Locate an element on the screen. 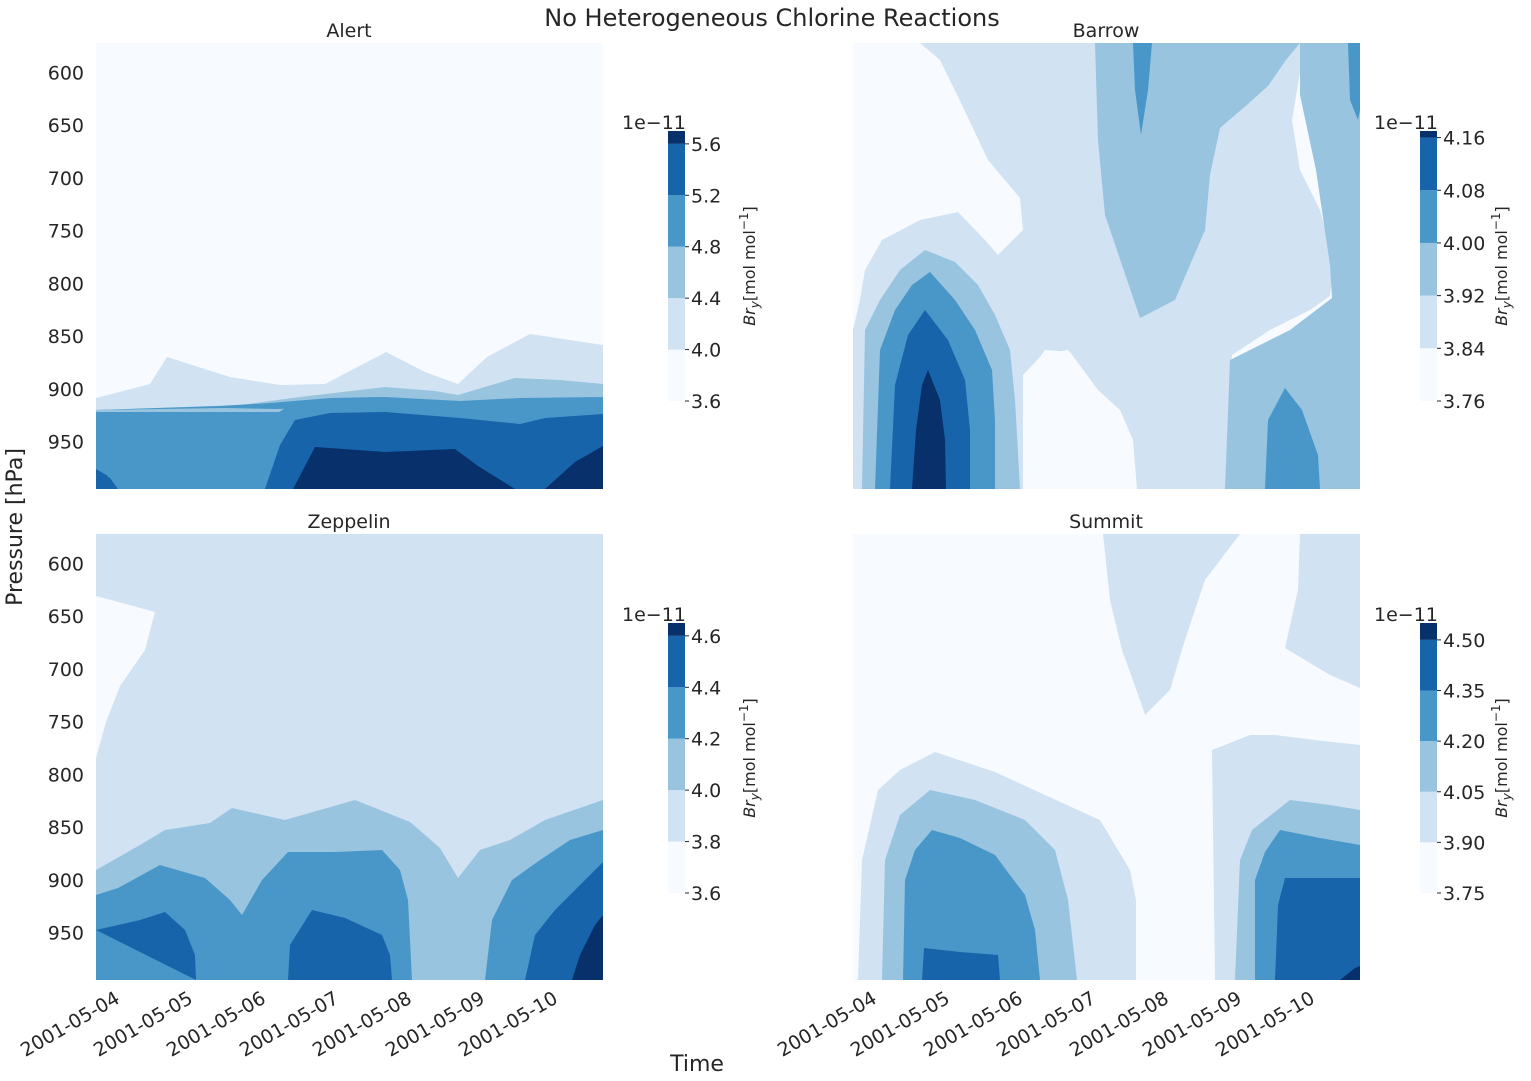 The image size is (1531, 1081). colorbar-tick-label: 3.75 is located at coordinates (1464, 894).